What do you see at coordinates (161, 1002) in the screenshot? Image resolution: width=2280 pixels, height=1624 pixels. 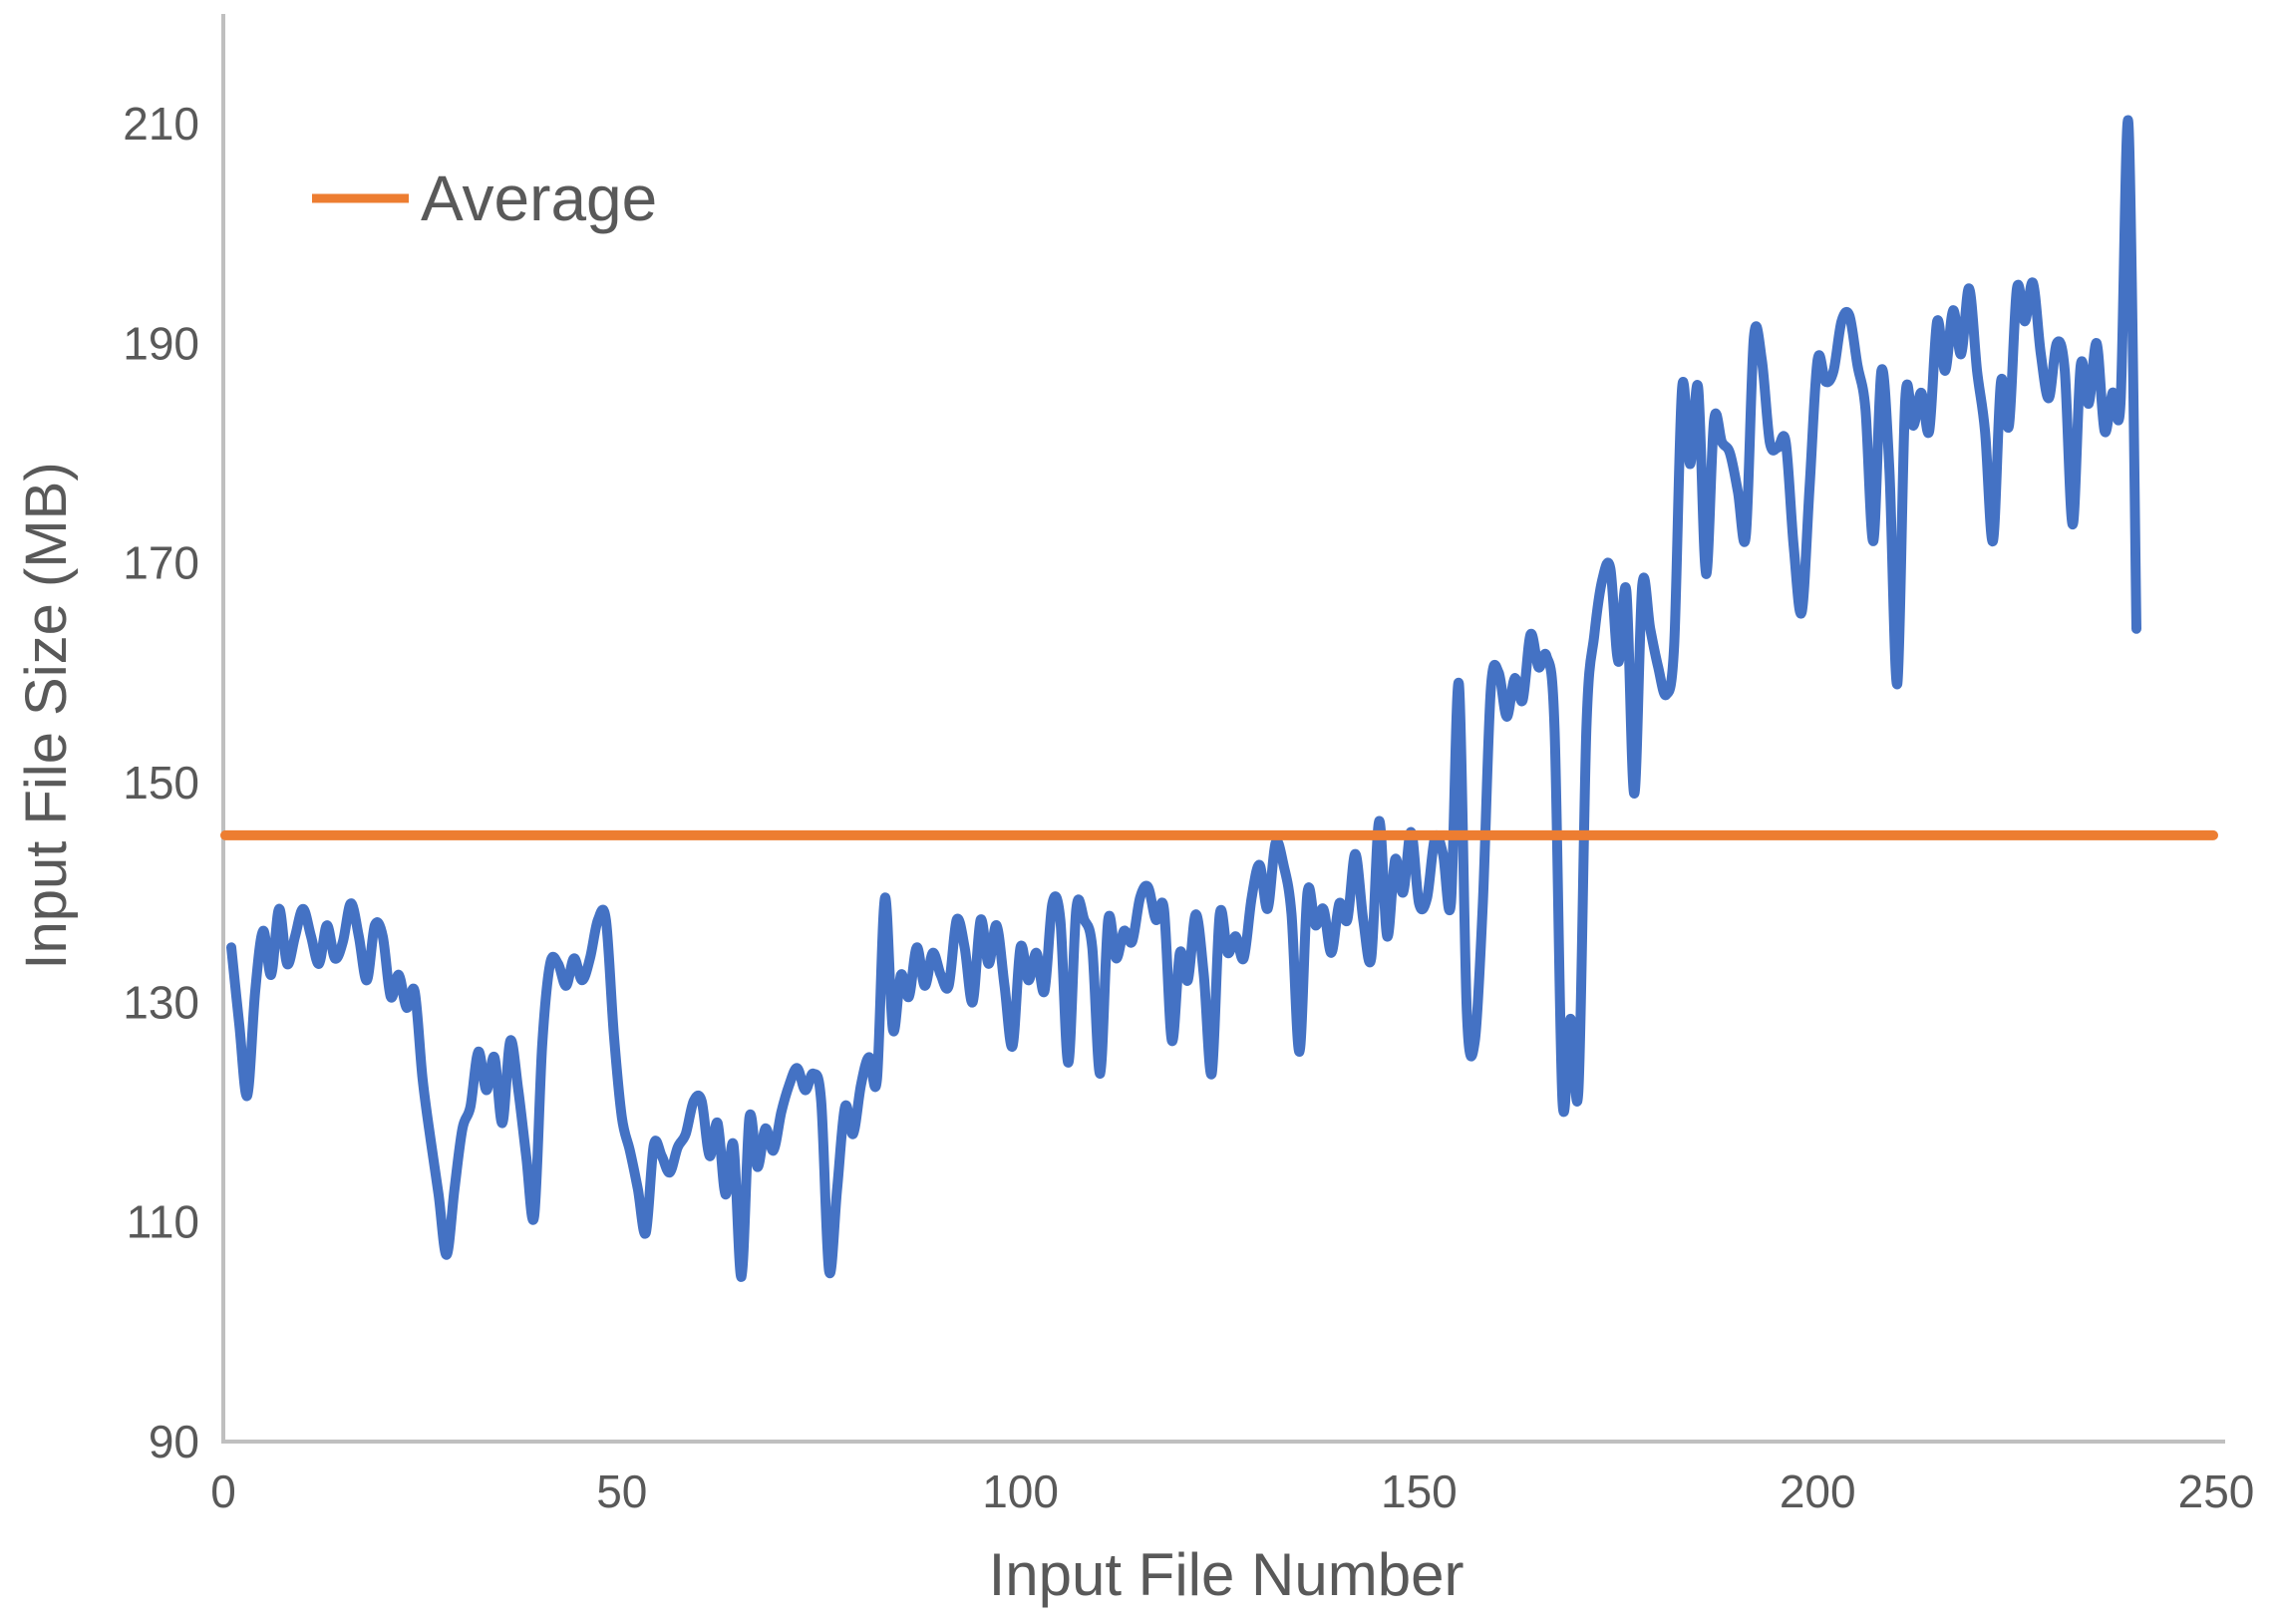 I see `y-tick-label-130: 130` at bounding box center [161, 1002].